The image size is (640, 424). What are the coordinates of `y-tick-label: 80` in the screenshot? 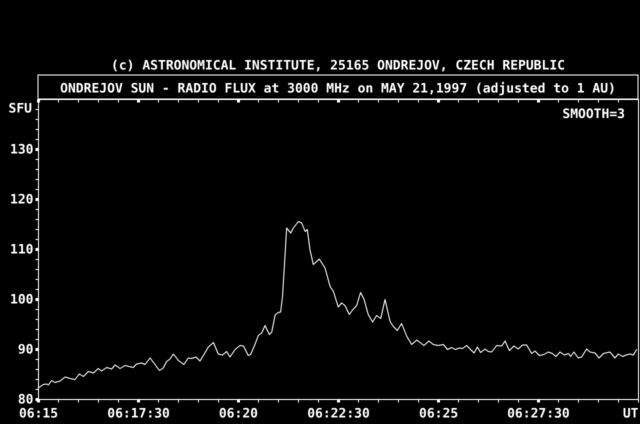 It's located at (26, 400).